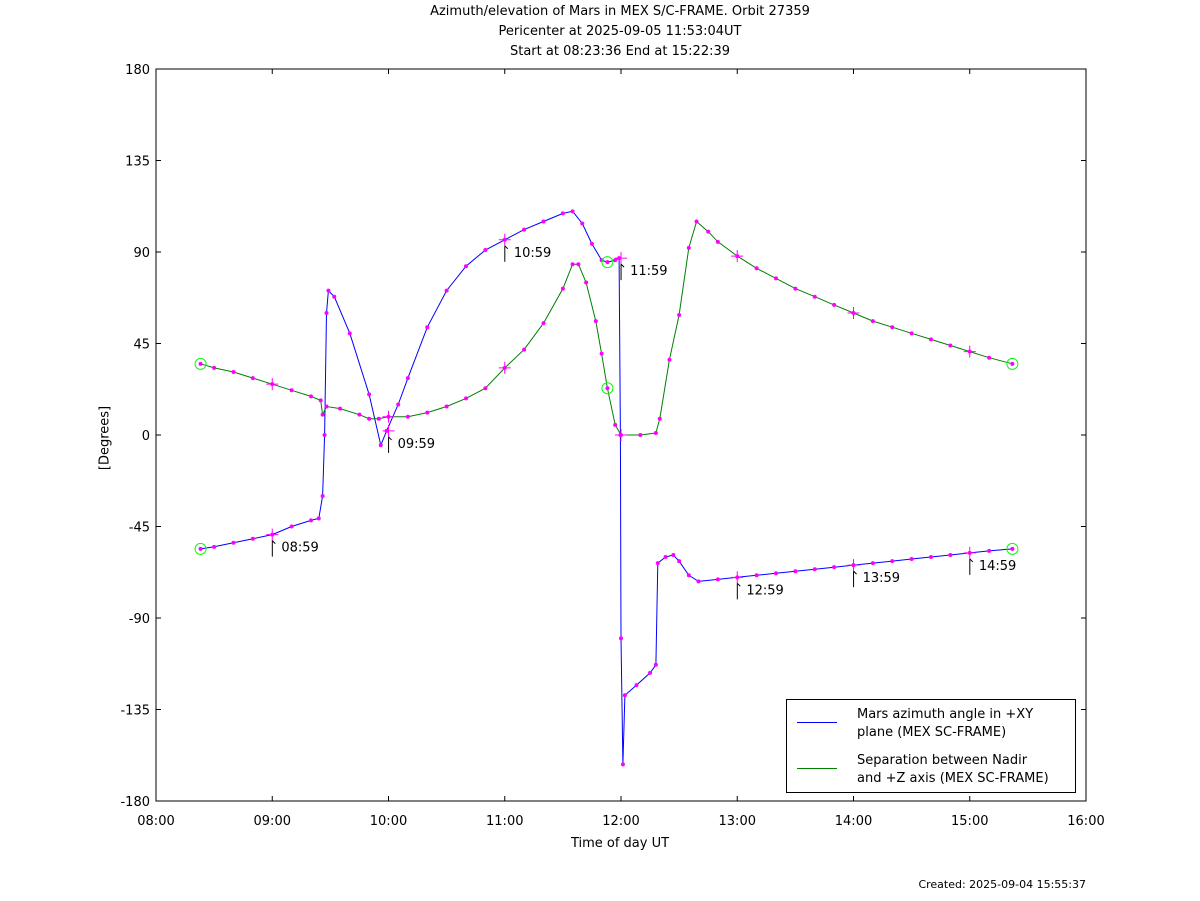 Image resolution: width=1200 pixels, height=901 pixels. Describe the element at coordinates (141, 345) in the screenshot. I see `y-tick-label: 45` at that location.